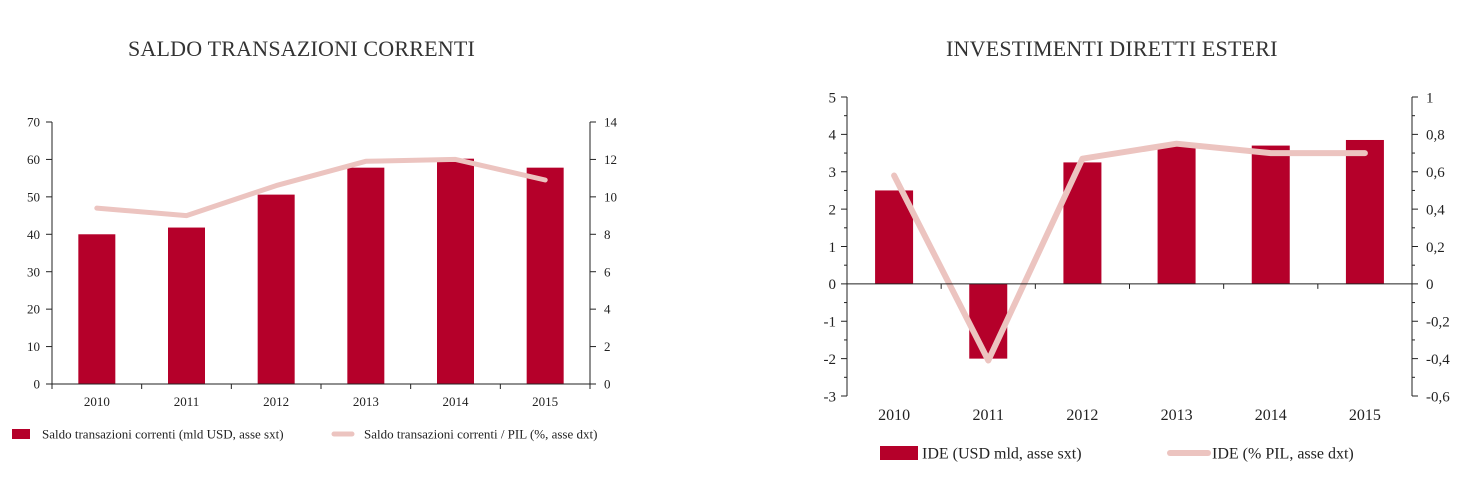 This screenshot has height=478, width=1476. What do you see at coordinates (610, 196) in the screenshot?
I see `y-right-tick-label: 10` at bounding box center [610, 196].